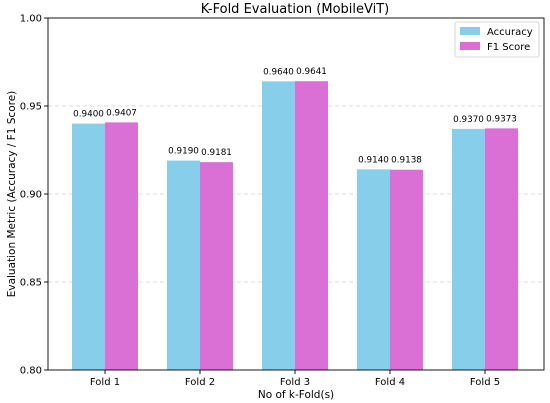 This screenshot has width=550, height=403. What do you see at coordinates (31, 19) in the screenshot?
I see `y-tick-label: 1.00` at bounding box center [31, 19].